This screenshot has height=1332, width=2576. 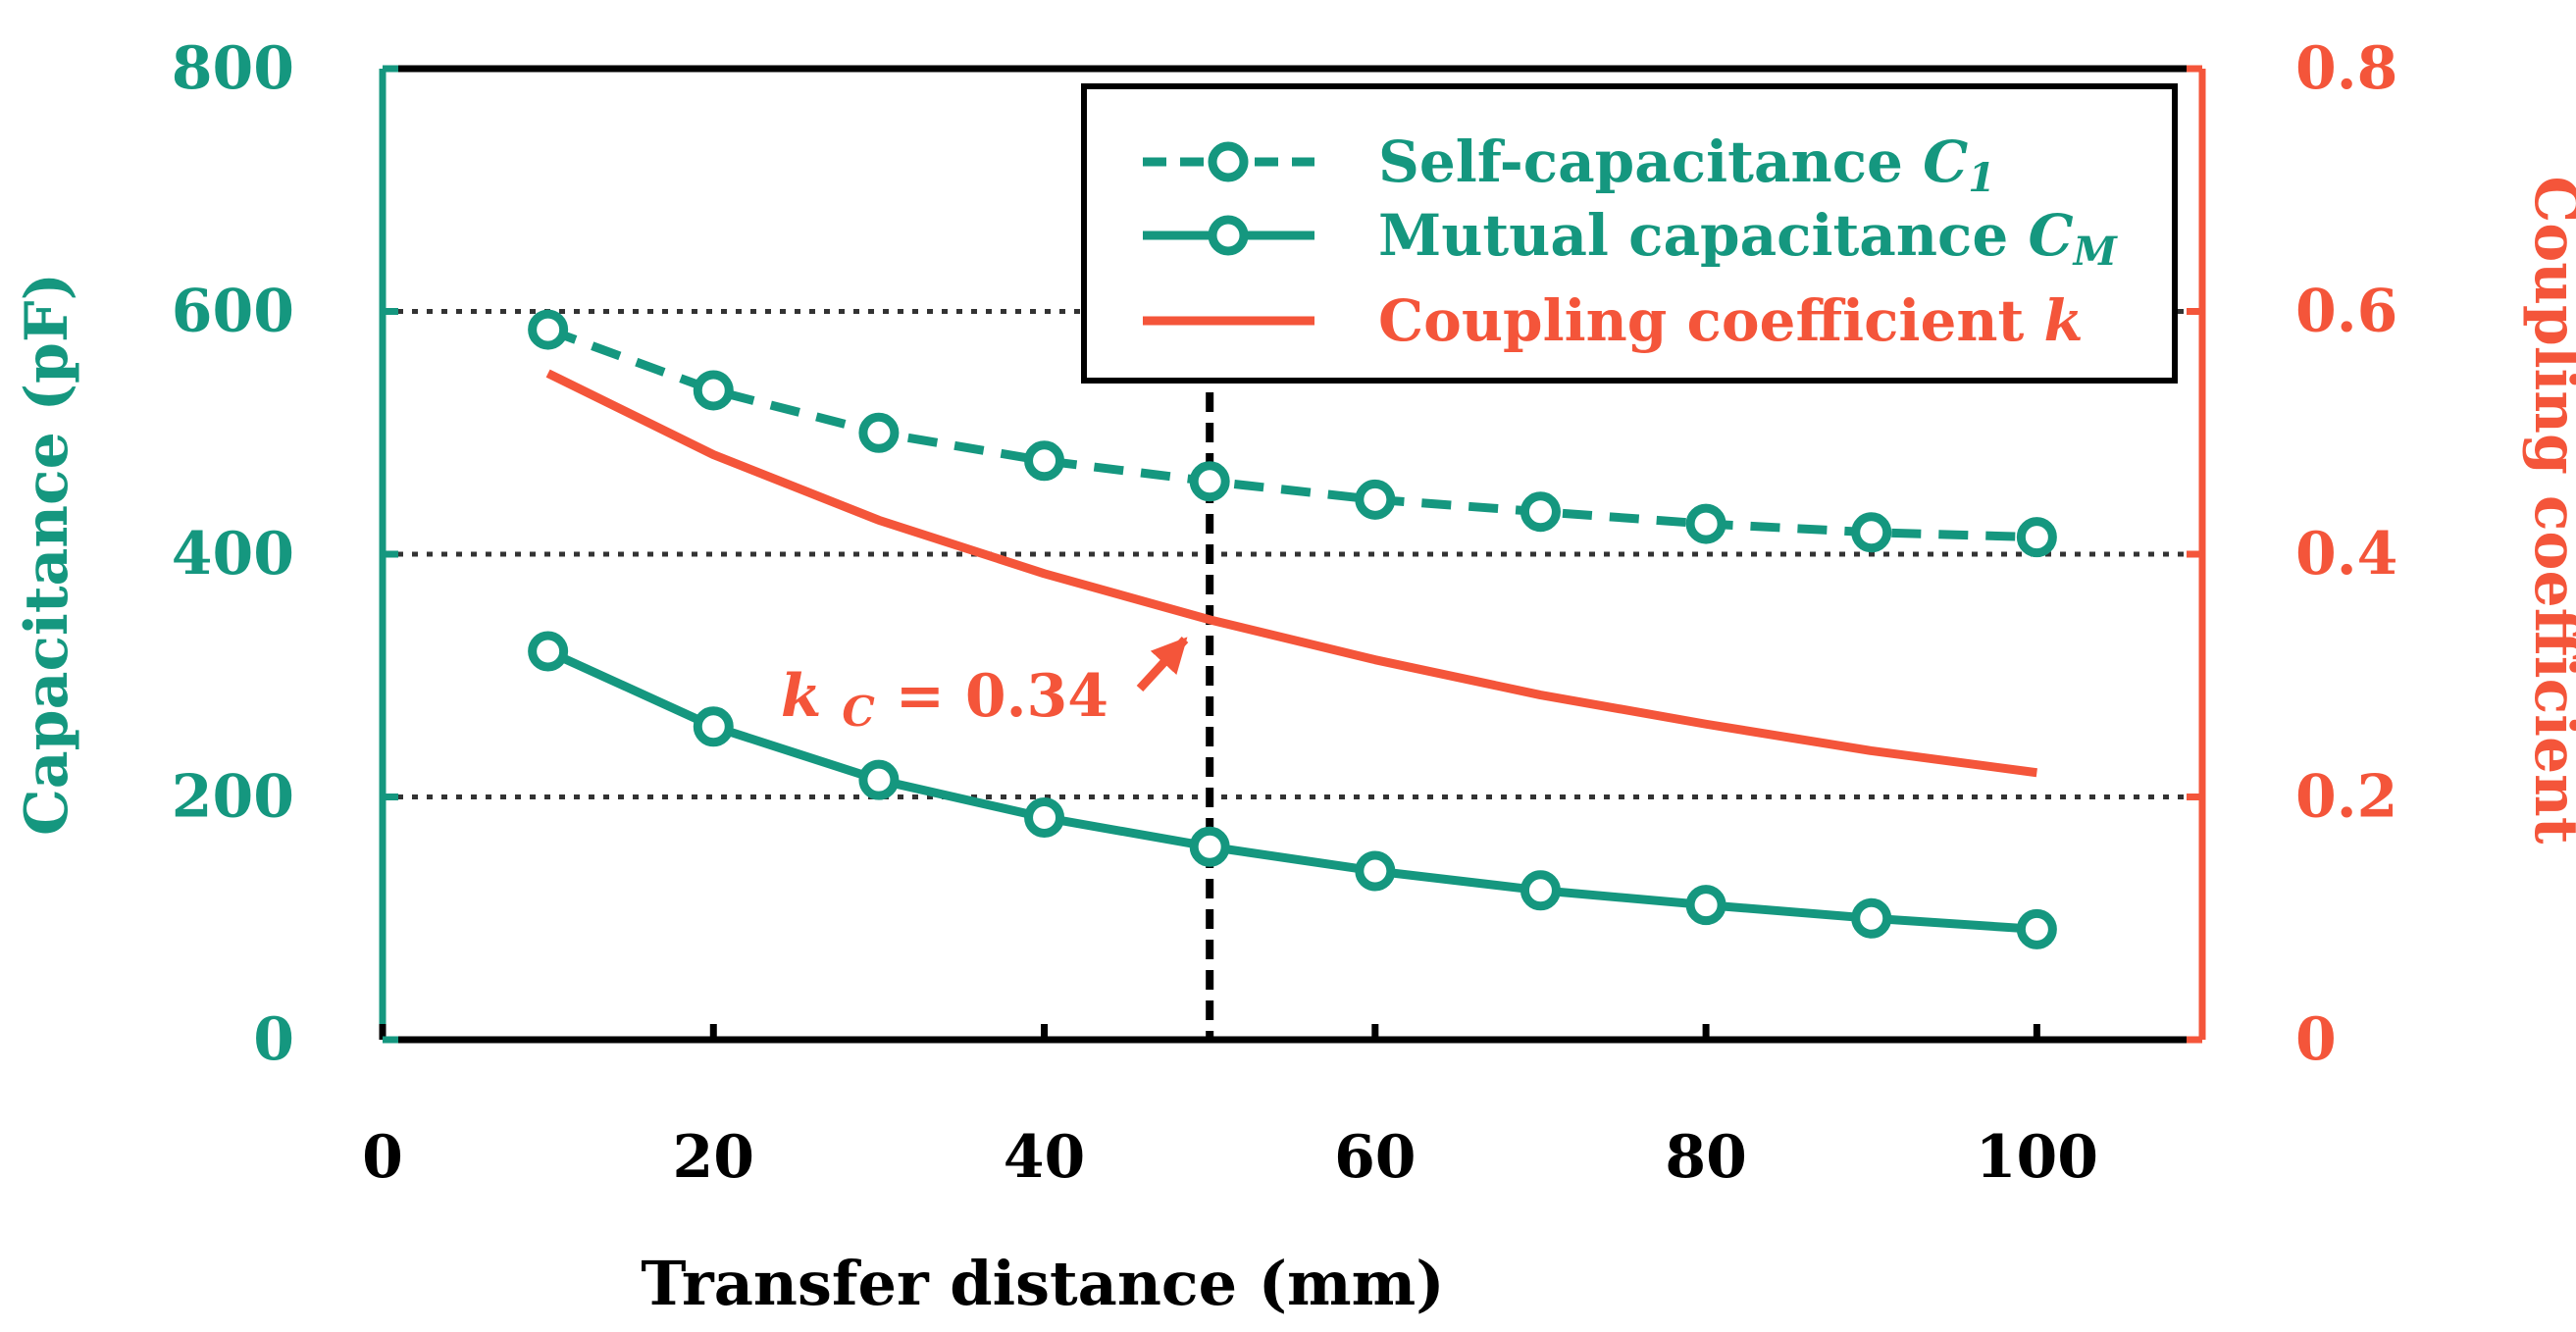 What do you see at coordinates (801, 696) in the screenshot?
I see `annotation-symbol: k` at bounding box center [801, 696].